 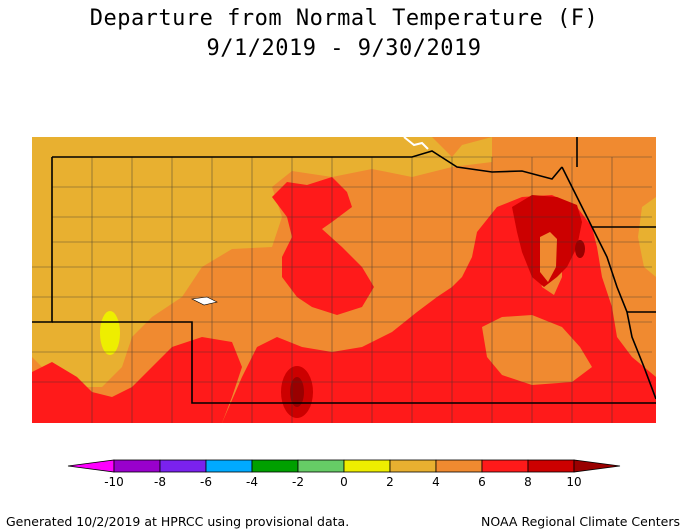 What do you see at coordinates (390, 482) in the screenshot?
I see `legend-tick-label: 2` at bounding box center [390, 482].